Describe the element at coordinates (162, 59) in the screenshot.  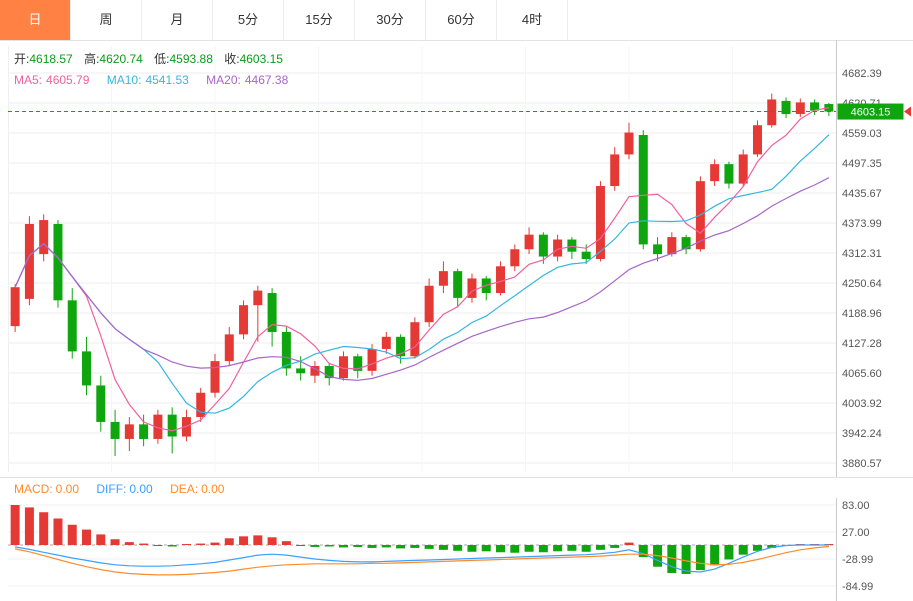
I see `low-label: 低:` at that location.